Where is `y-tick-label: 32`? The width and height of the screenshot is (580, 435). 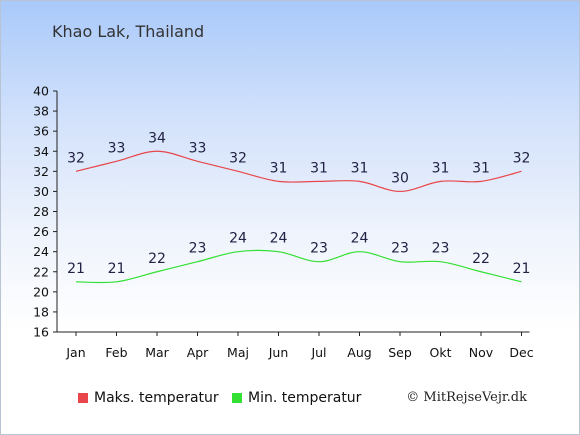
y-tick-label: 32 is located at coordinates (41, 171).